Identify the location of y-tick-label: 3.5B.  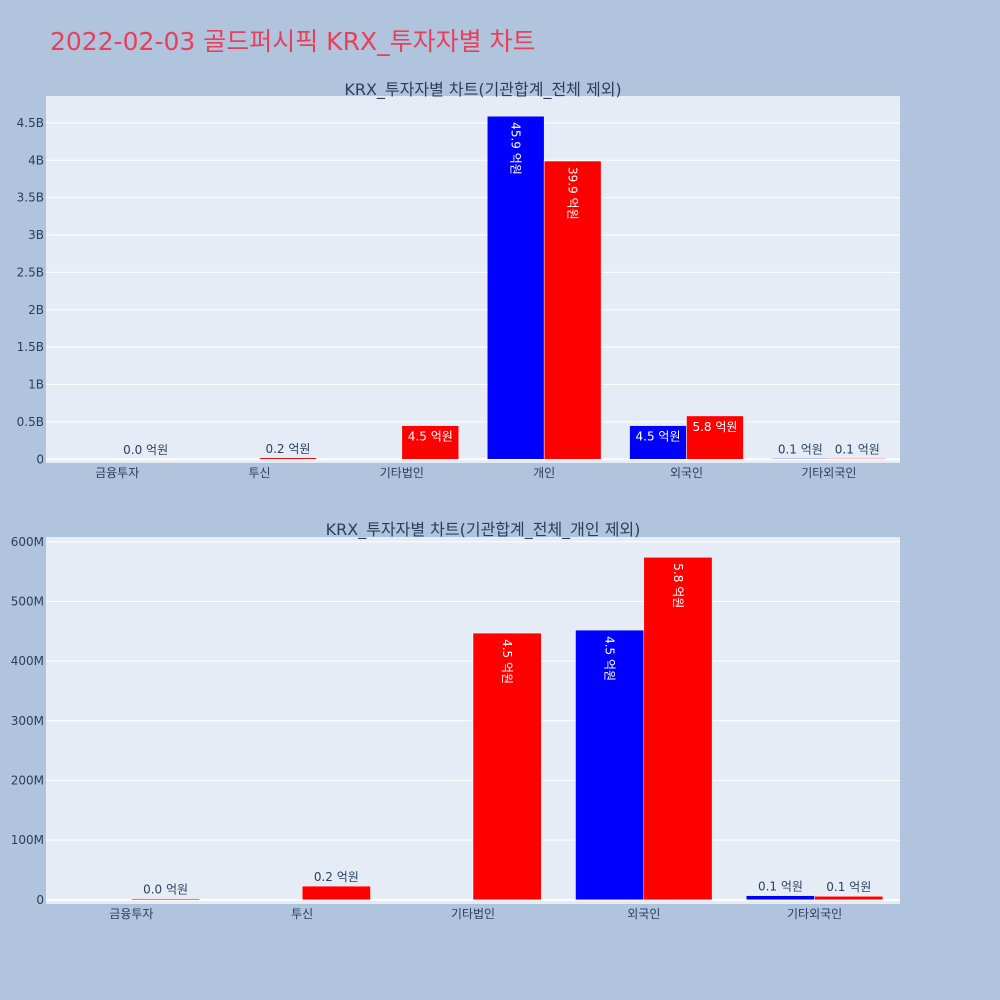
(30, 198).